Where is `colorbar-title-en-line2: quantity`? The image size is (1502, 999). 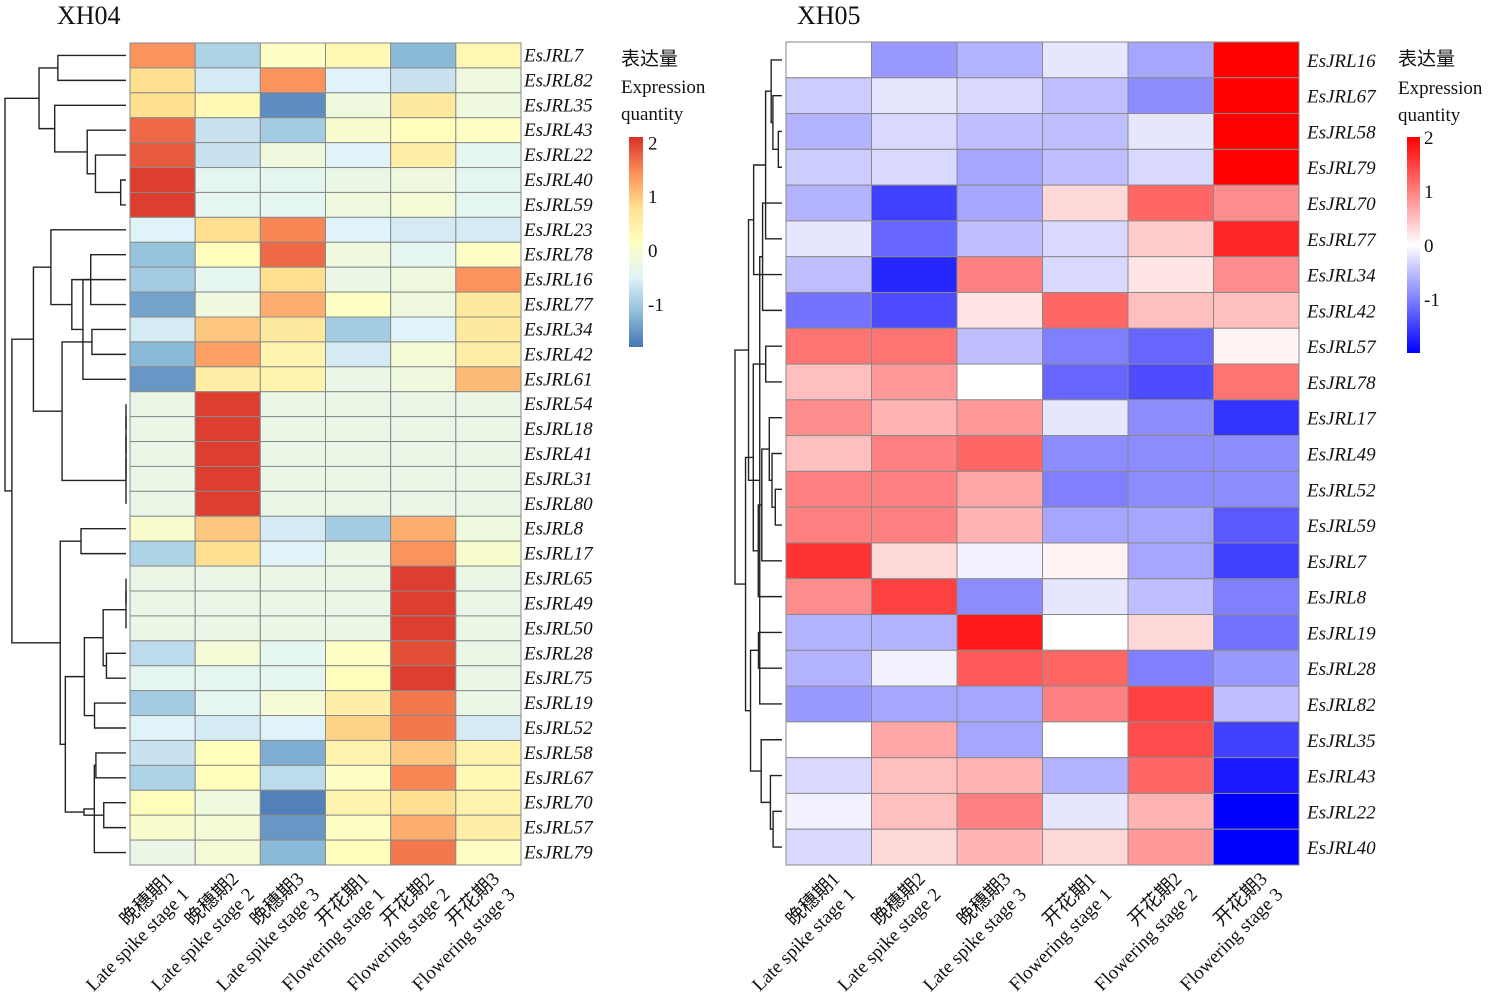 colorbar-title-en-line2: quantity is located at coordinates (652, 114).